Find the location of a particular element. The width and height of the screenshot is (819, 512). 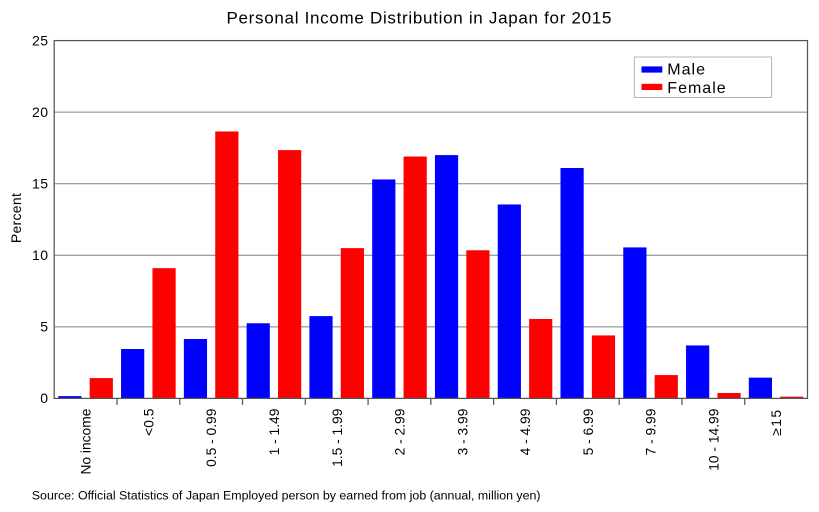

svg-text: 5 is located at coordinates (44, 327).